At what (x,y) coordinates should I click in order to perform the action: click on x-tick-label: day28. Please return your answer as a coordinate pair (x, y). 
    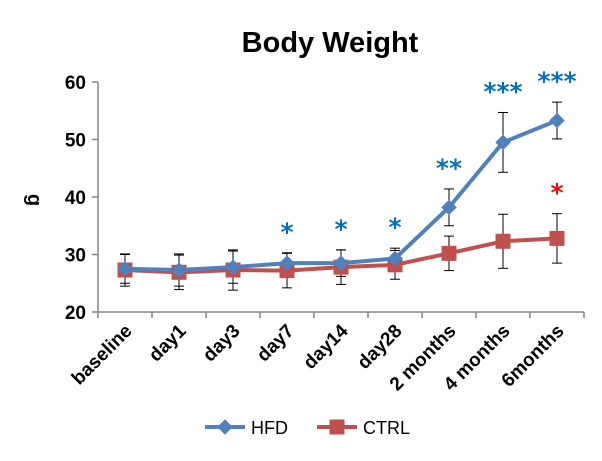
    Looking at the image, I should click on (380, 347).